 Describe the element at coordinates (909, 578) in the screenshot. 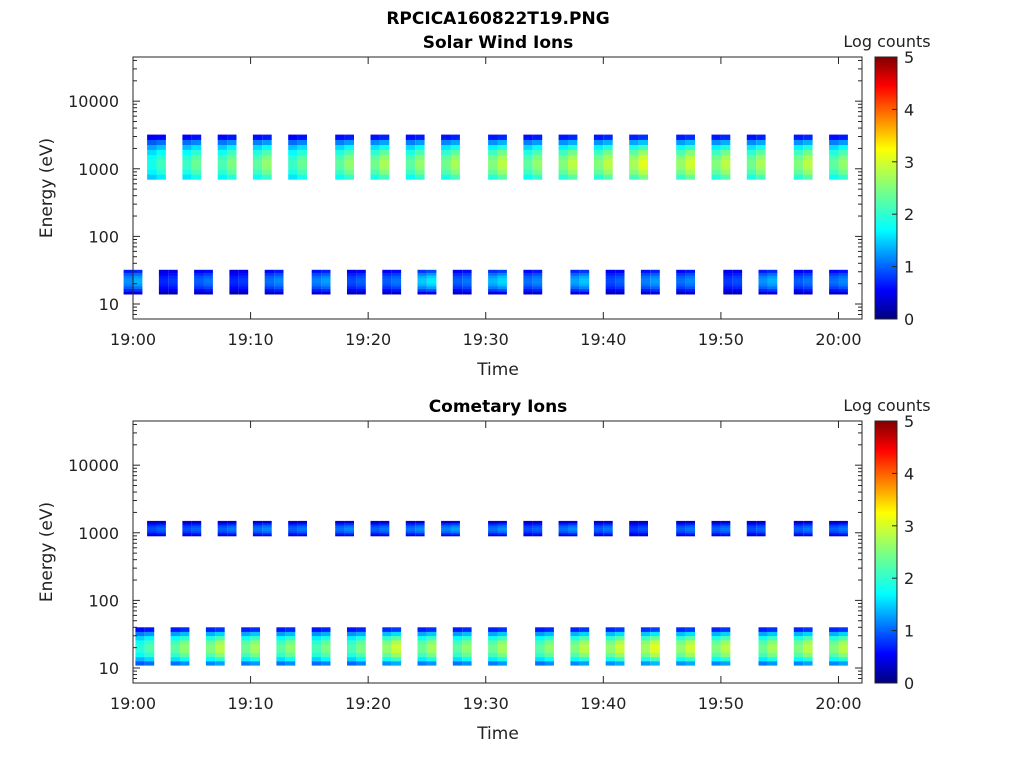

I see `colorbar-tick-label: 2` at that location.